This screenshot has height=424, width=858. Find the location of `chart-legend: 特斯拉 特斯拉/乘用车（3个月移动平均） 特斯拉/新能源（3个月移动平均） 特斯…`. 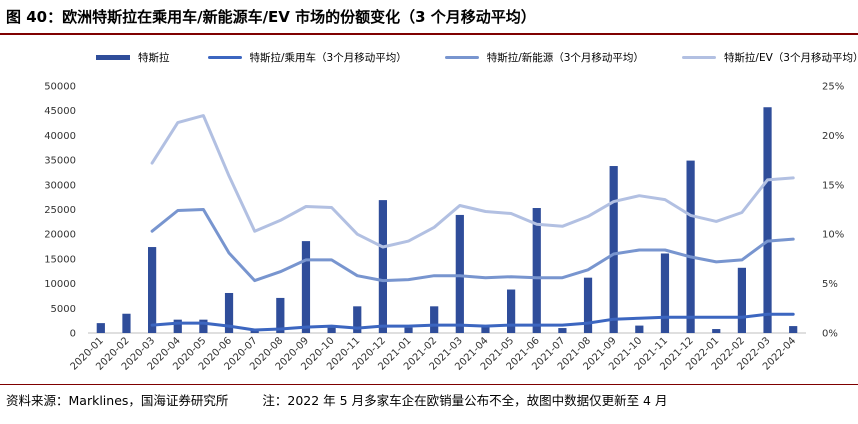

chart-legend: 特斯拉 特斯拉/乘用车（3个月移动平均） 特斯拉/新能源（3个月移动平均） 特斯… is located at coordinates (477, 57).